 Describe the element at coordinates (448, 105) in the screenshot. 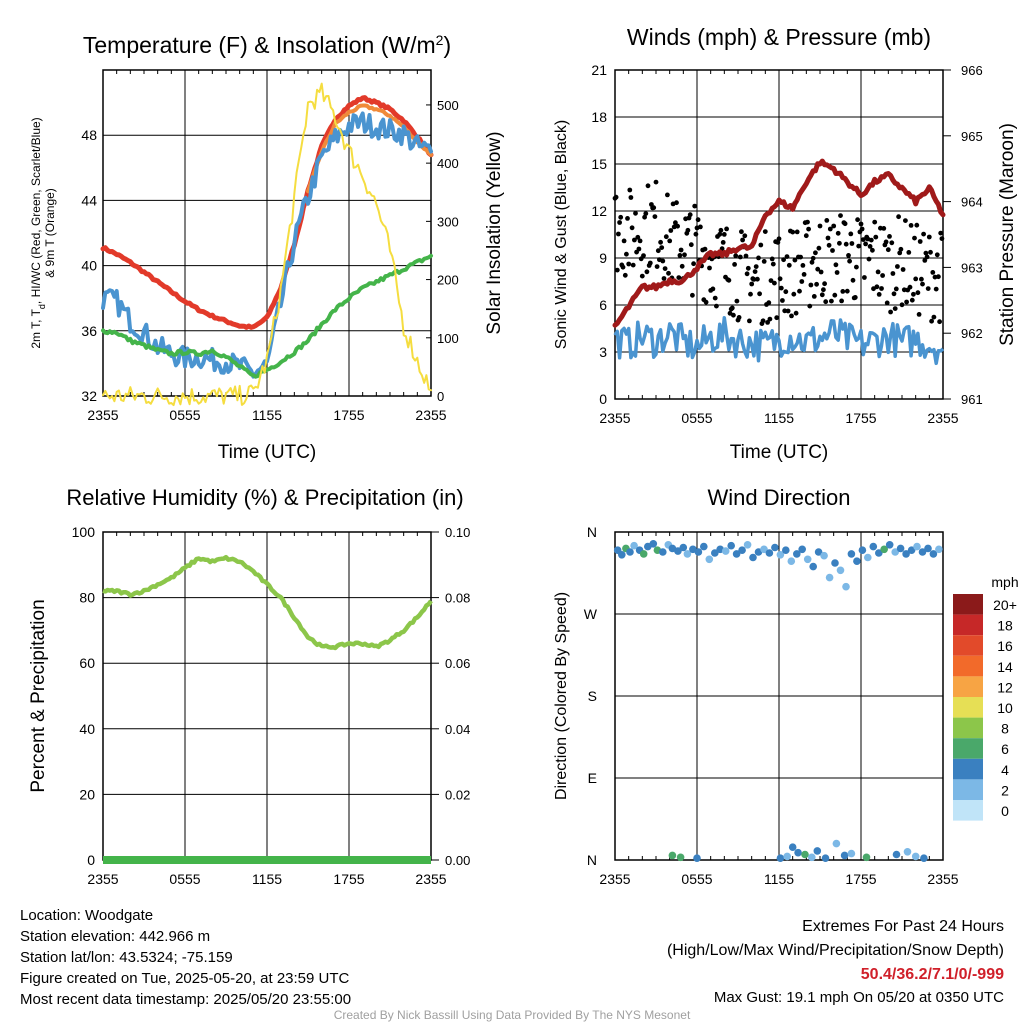

I see `y-tick-label-right: 500` at that location.